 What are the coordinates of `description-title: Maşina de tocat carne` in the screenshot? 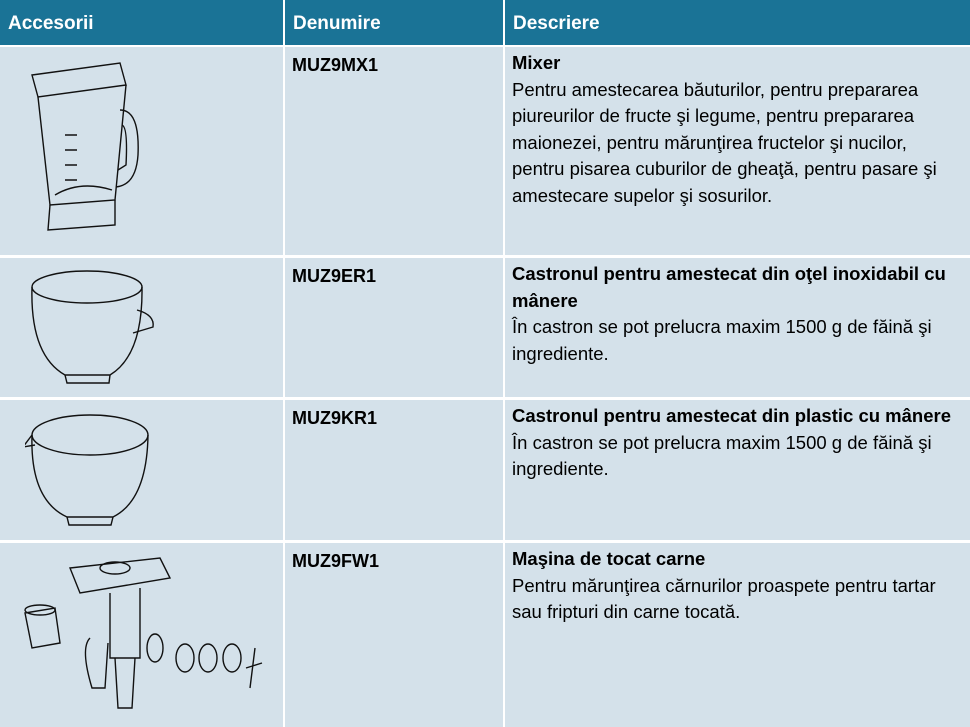 It's located at (609, 558).